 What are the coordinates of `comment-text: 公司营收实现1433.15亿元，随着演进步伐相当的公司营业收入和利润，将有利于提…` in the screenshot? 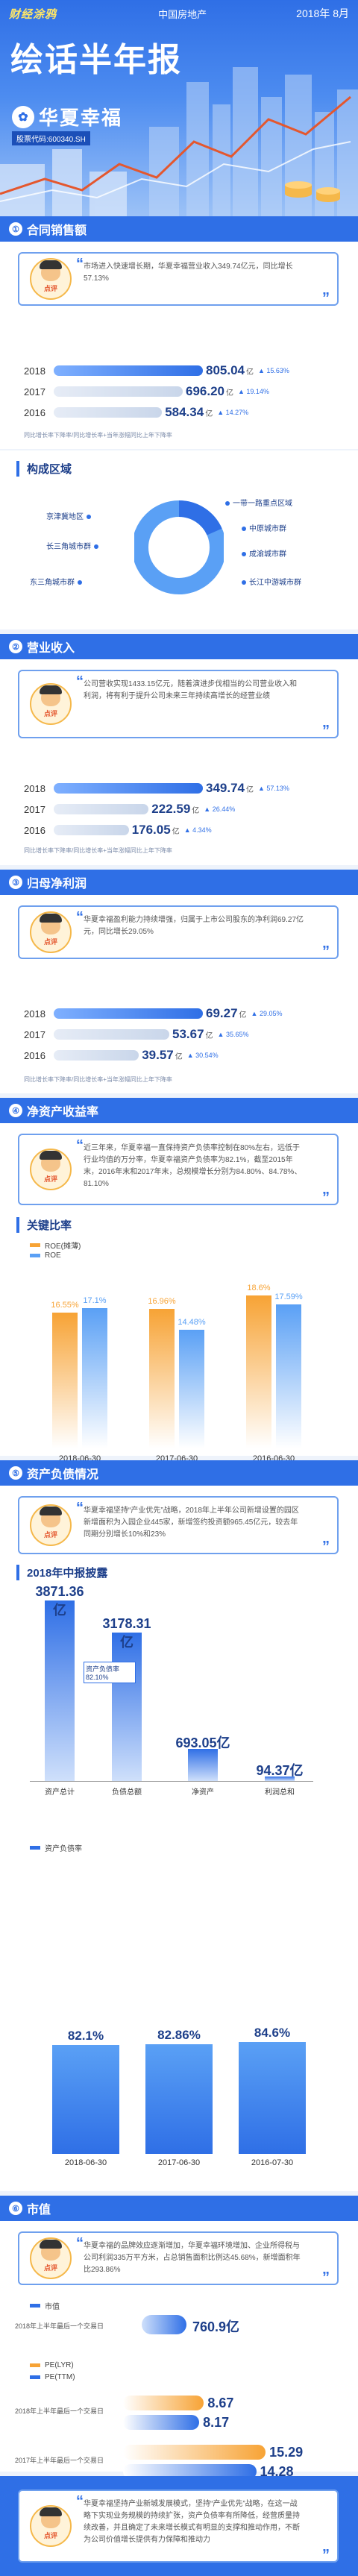 It's located at (191, 690).